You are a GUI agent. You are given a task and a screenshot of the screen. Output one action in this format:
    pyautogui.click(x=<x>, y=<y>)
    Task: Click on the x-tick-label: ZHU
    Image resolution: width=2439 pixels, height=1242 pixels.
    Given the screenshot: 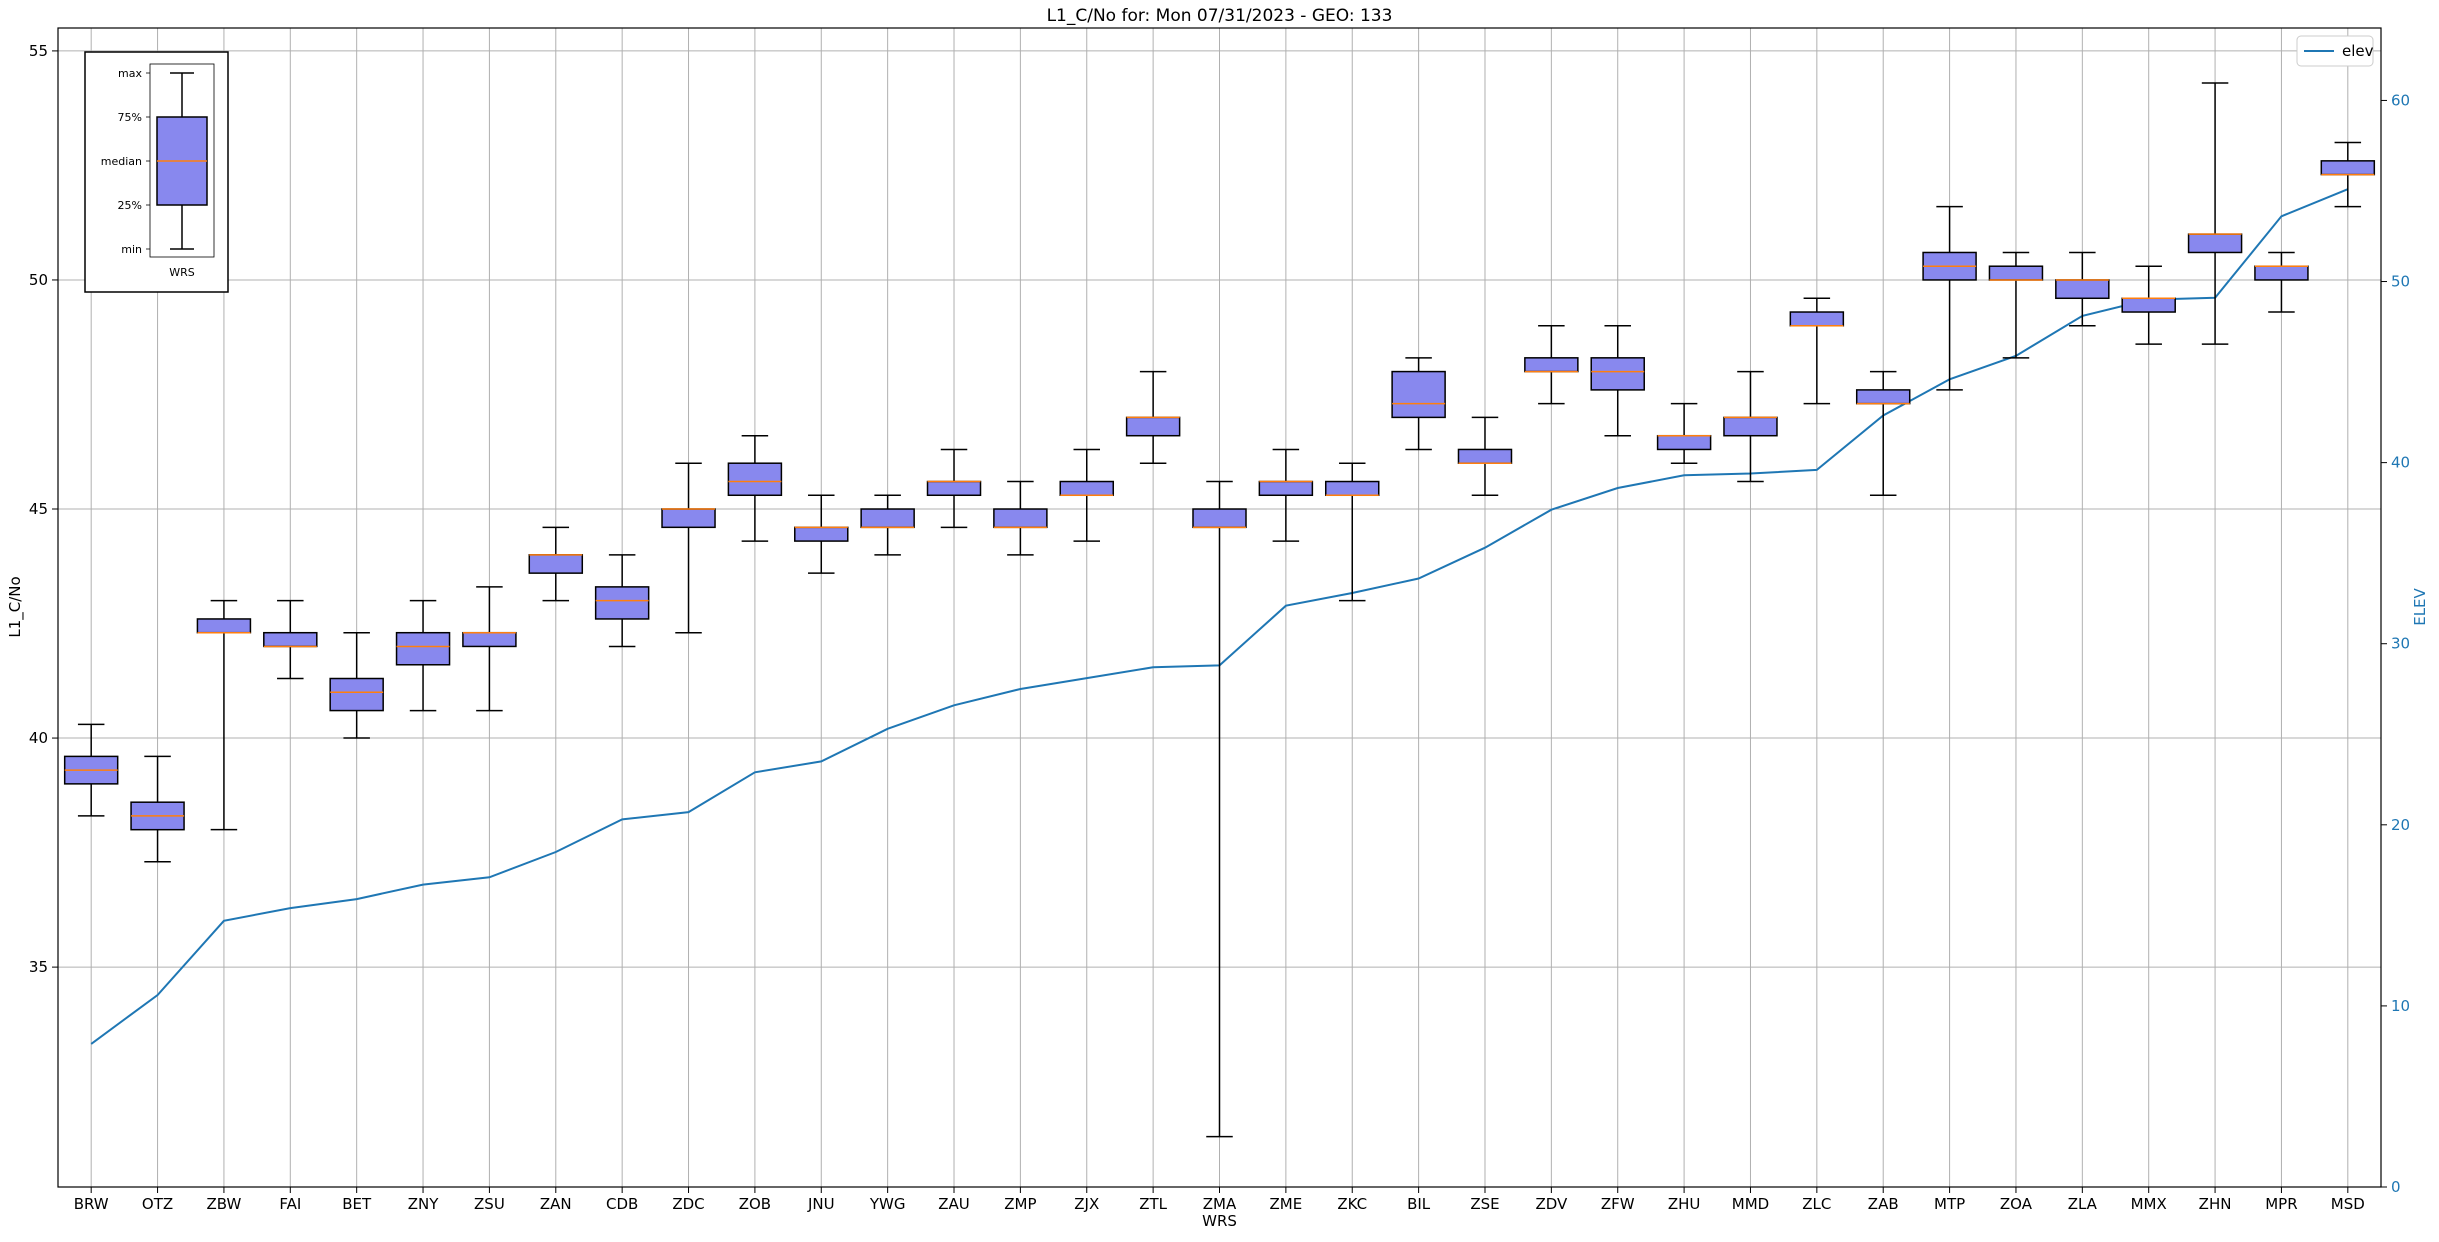 What is the action you would take?
    pyautogui.click(x=1684, y=1204)
    